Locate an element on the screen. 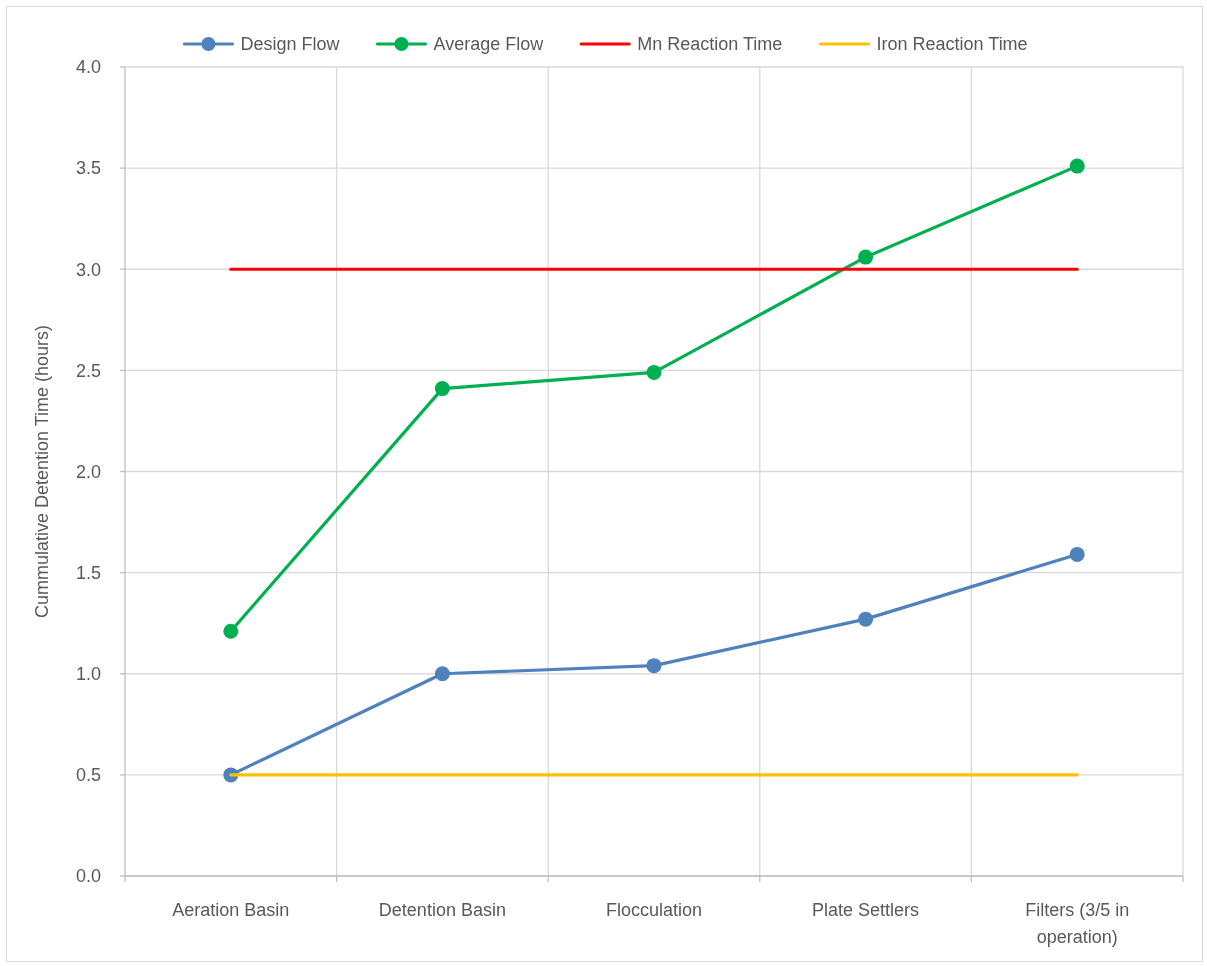 The width and height of the screenshot is (1207, 966). x-tick-label: Aeration Basin is located at coordinates (231, 910).